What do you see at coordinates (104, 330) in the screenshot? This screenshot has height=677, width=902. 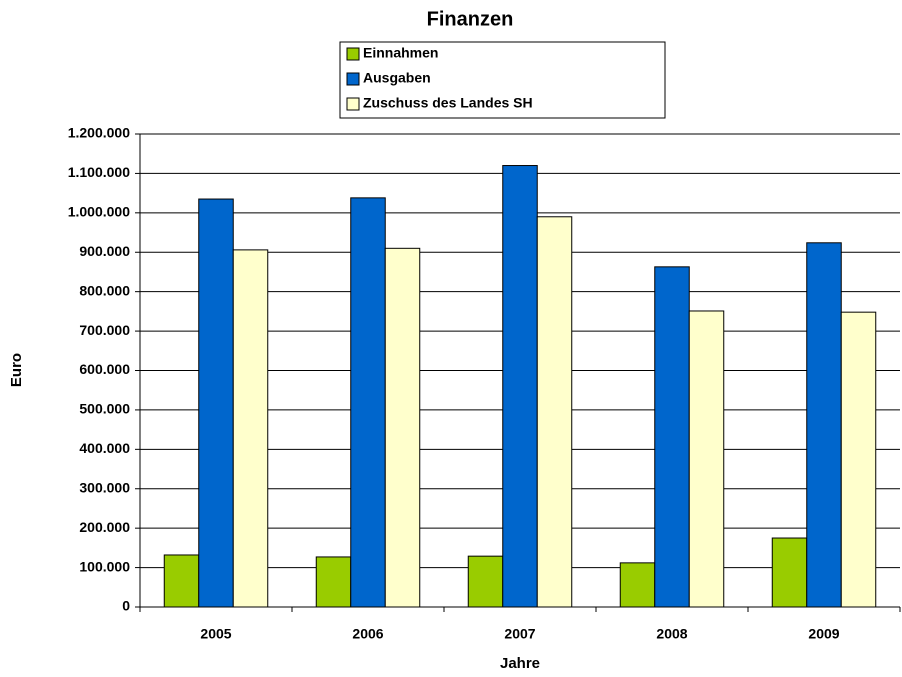 I see `y-tick-label: 700.000` at bounding box center [104, 330].